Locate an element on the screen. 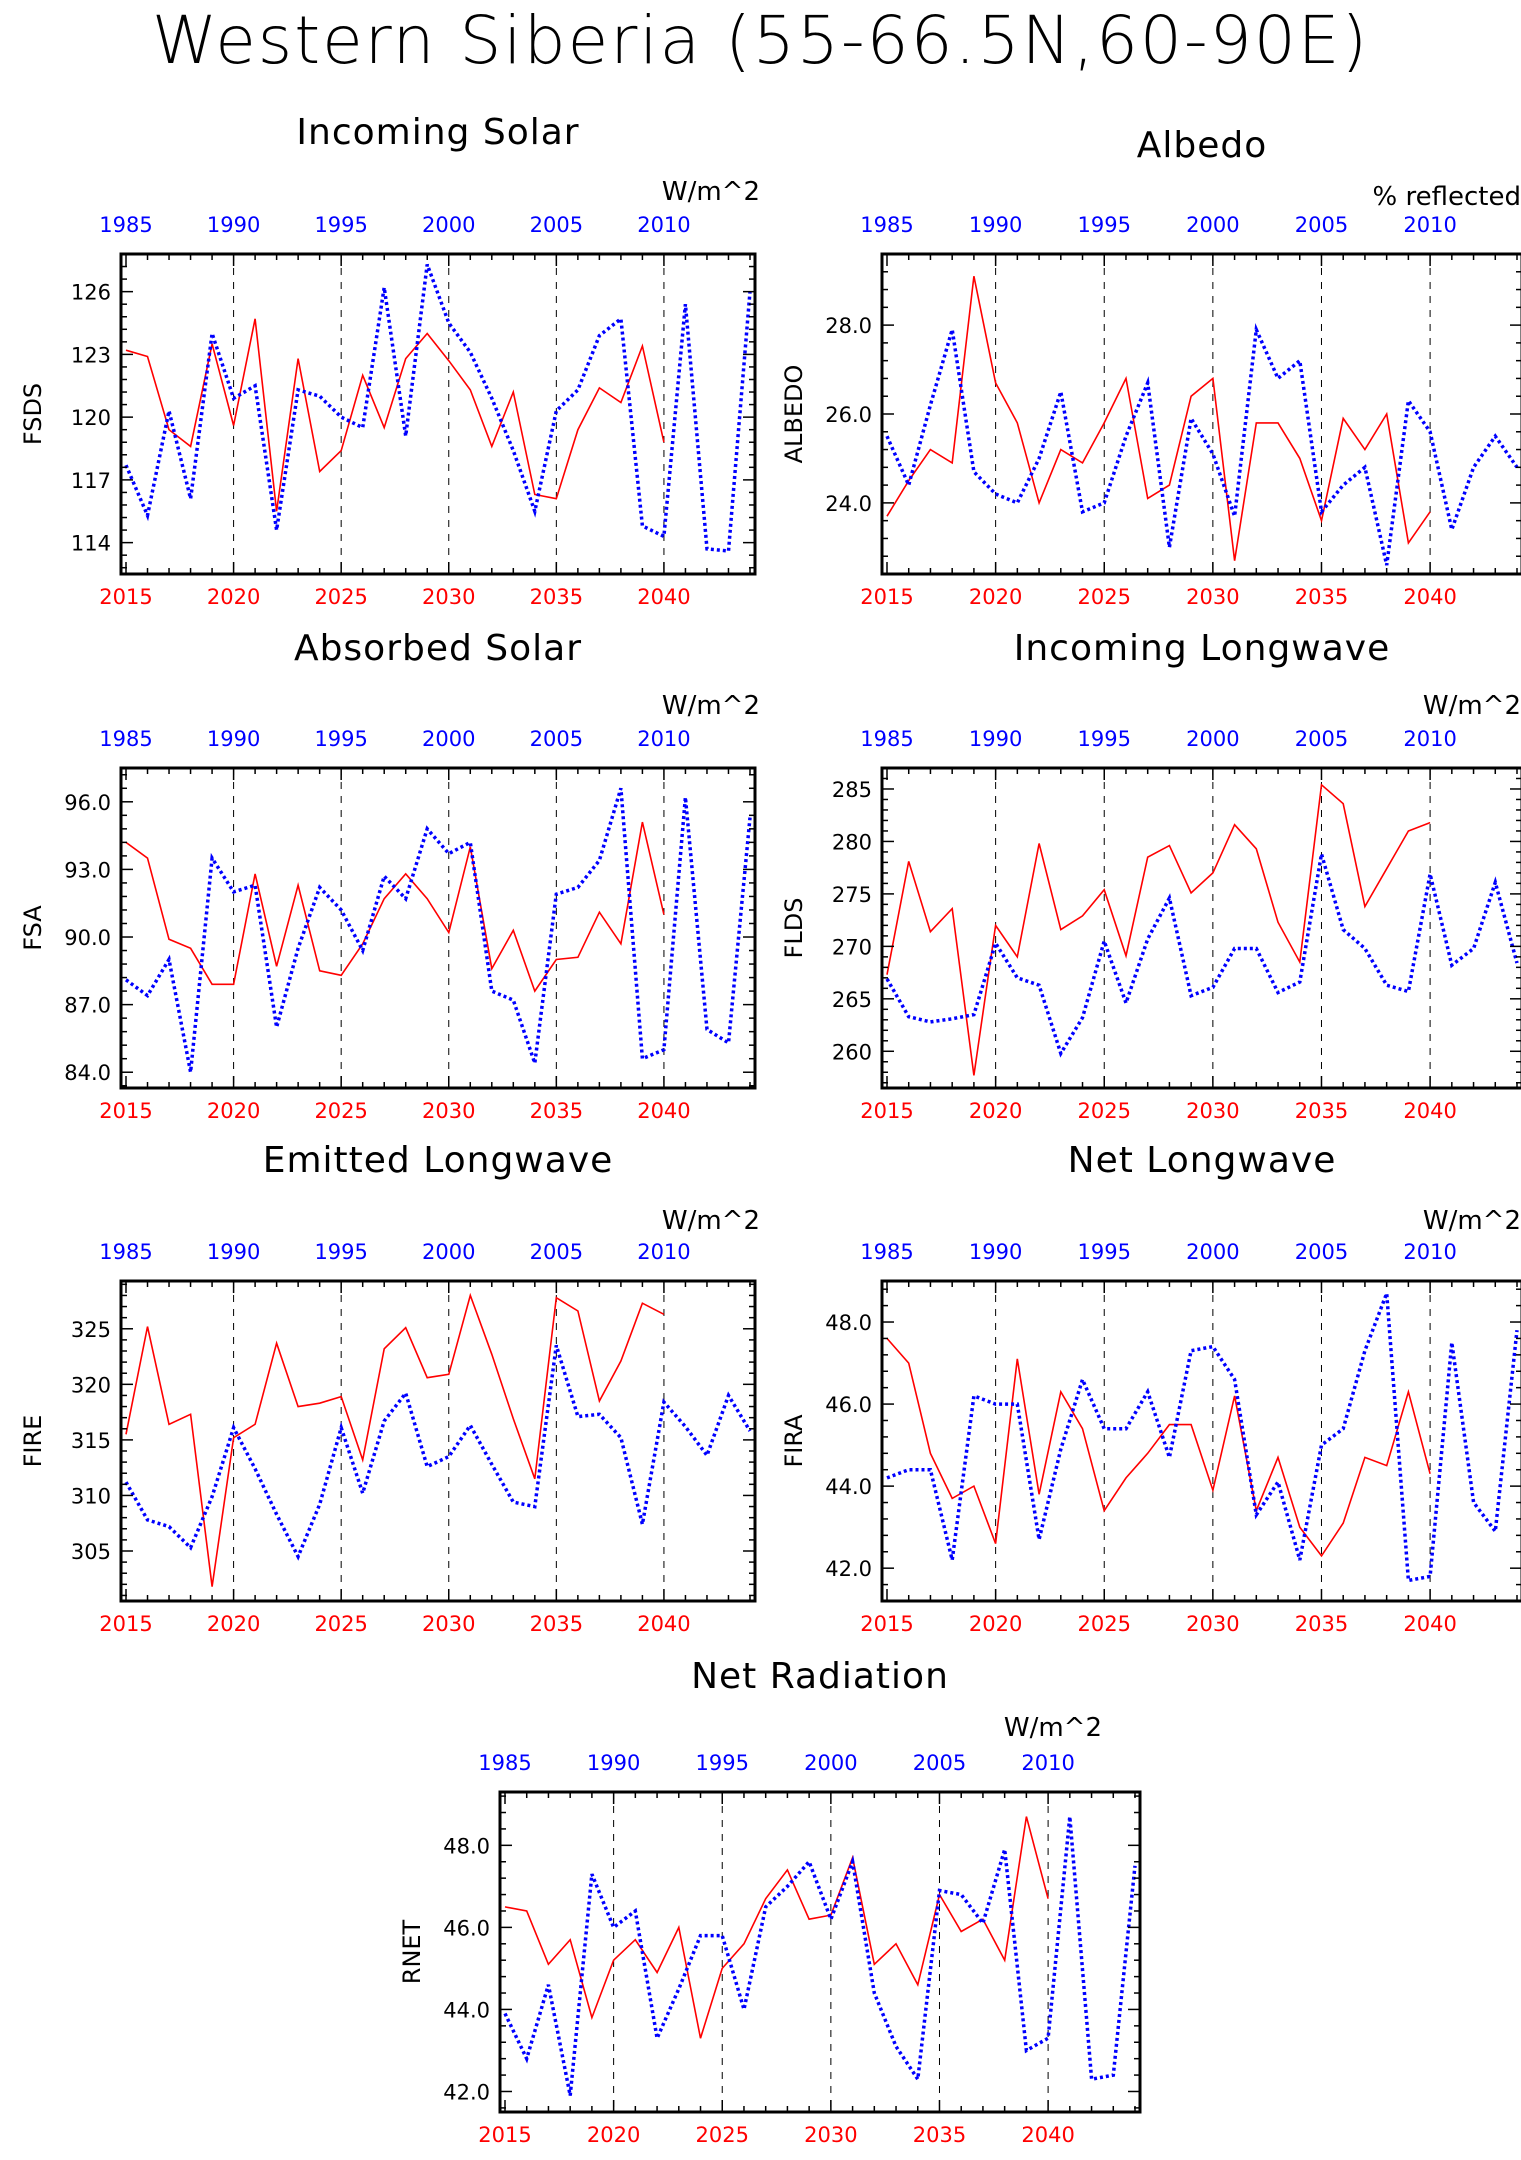 The width and height of the screenshot is (1521, 2160). rnet-xtick-label-bottom: 2020 is located at coordinates (613, 2135).